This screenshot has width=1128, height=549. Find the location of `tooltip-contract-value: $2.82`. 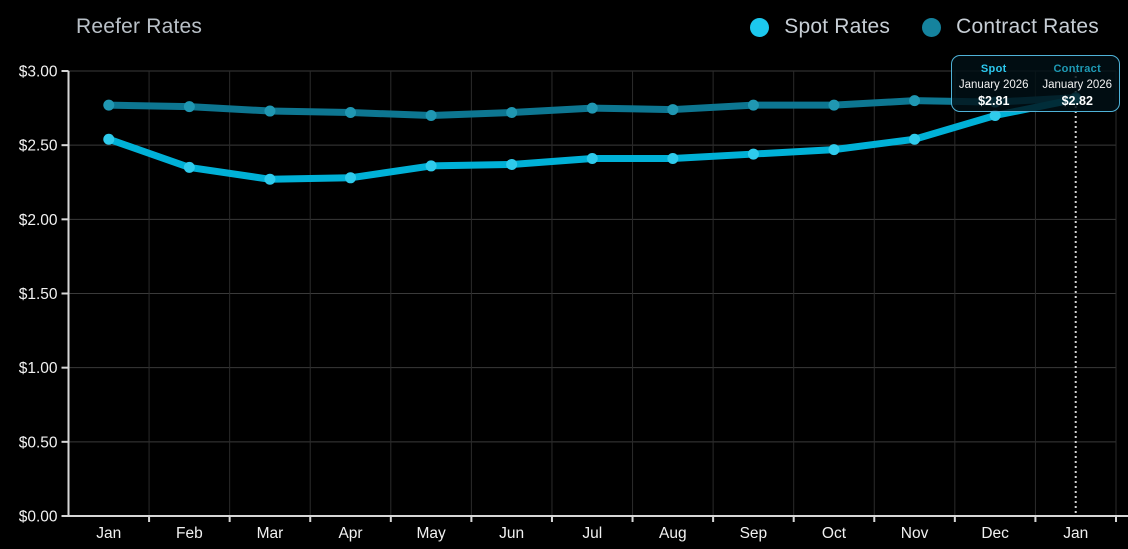

tooltip-contract-value: $2.82 is located at coordinates (1077, 101).